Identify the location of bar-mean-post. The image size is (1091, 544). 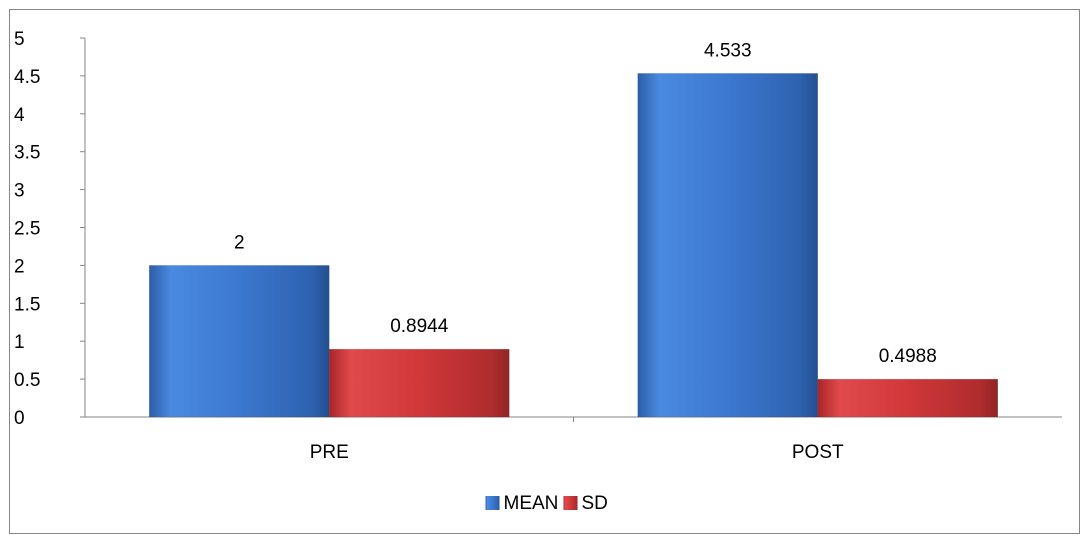
(728, 245).